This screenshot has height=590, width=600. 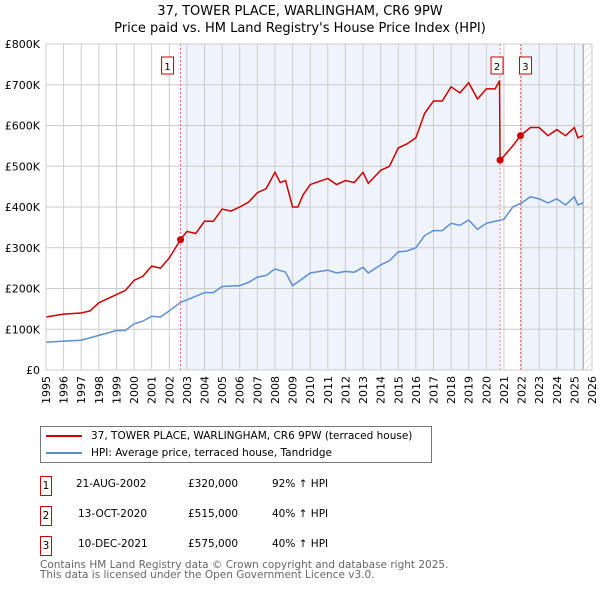 I want to click on x-tick-label: 2004, so click(x=205, y=390).